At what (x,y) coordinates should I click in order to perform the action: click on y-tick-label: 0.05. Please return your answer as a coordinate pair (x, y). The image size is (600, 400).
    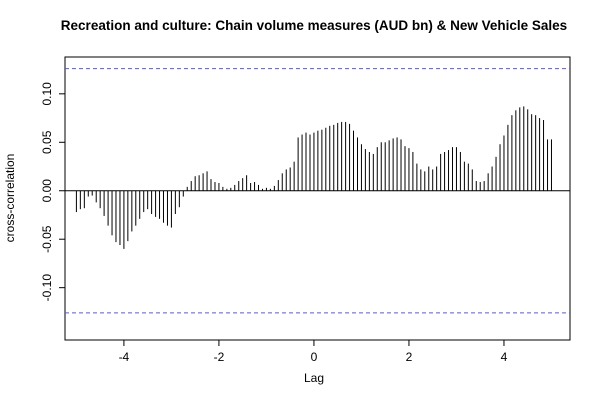
    Looking at the image, I should click on (47, 142).